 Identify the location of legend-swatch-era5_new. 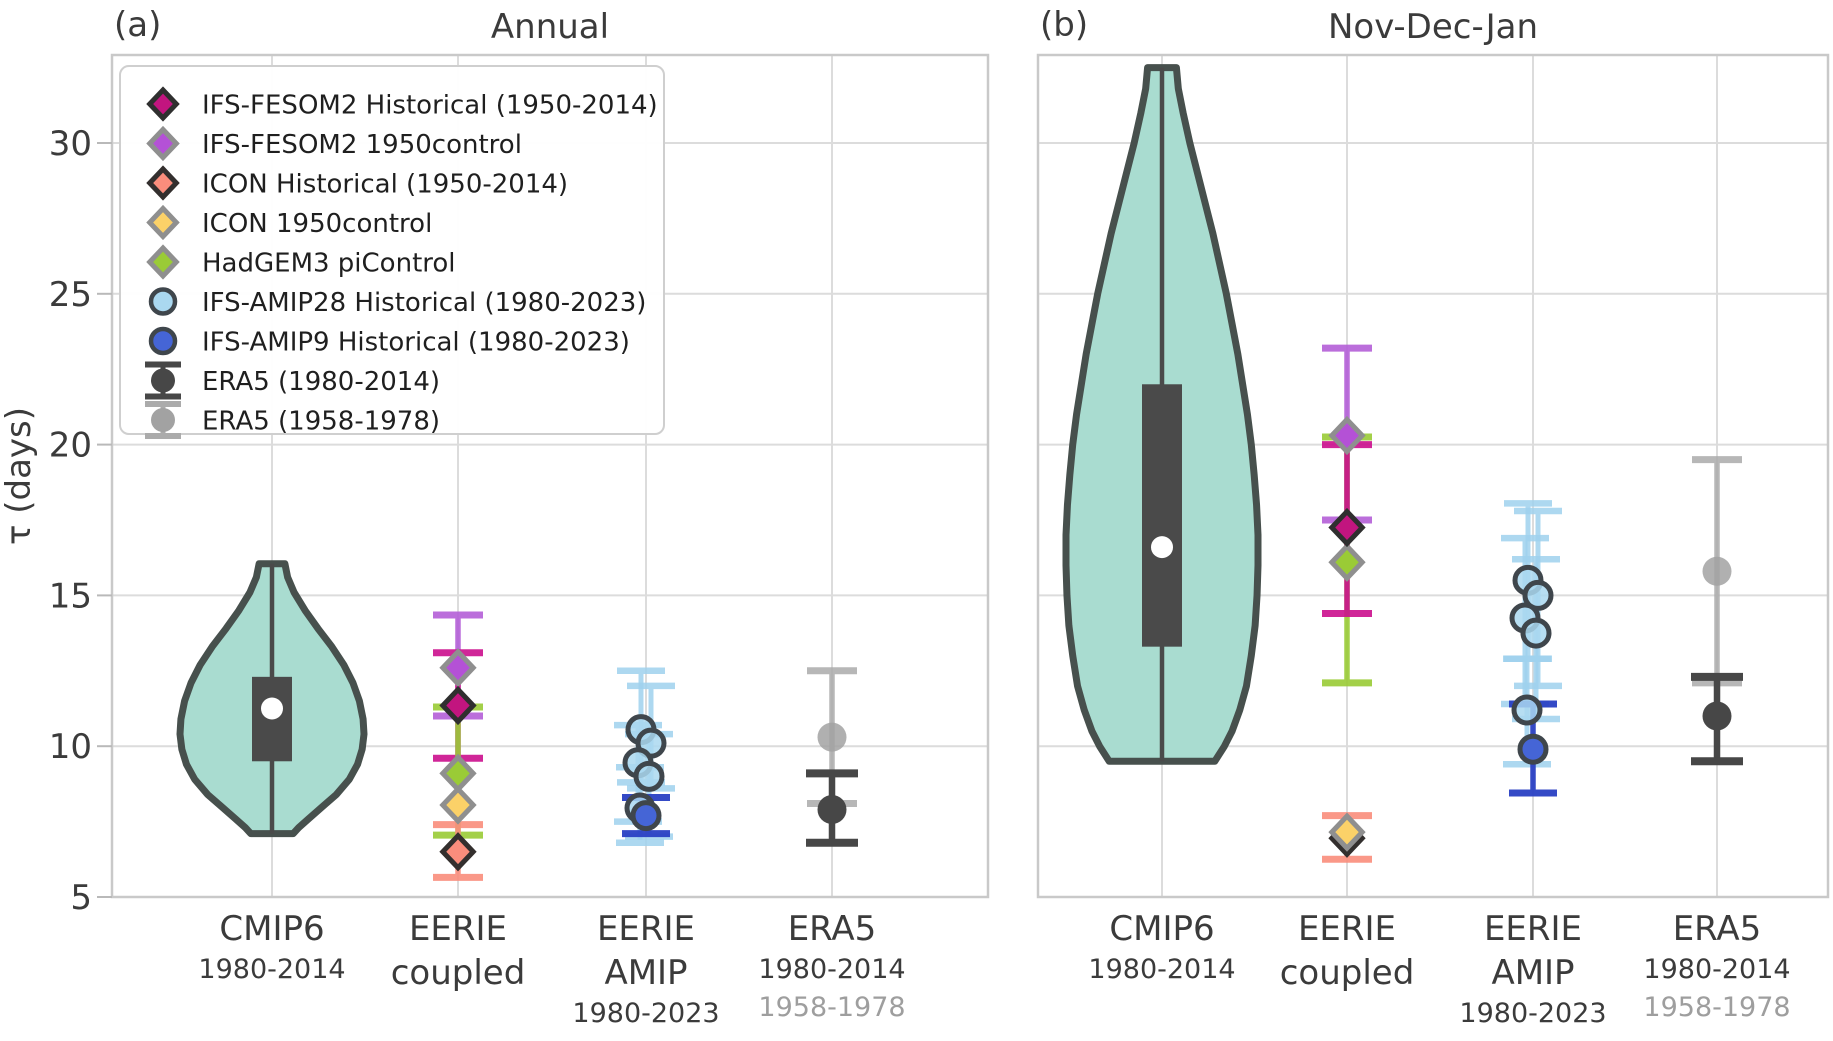
(163, 380).